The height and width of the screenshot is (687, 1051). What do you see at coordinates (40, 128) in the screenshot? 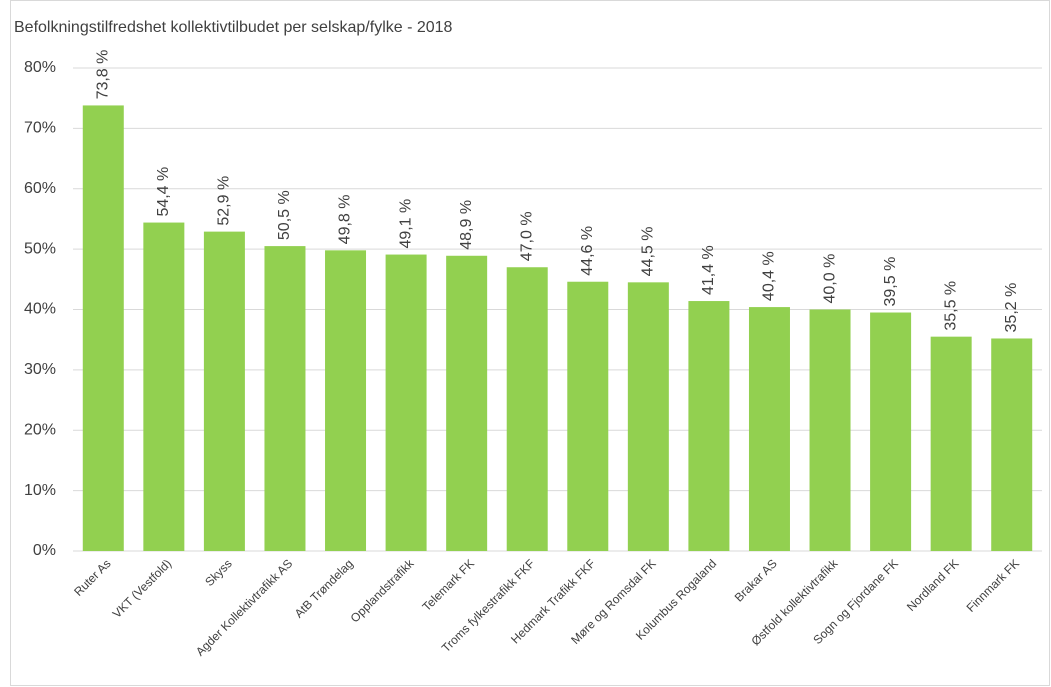
I see `y-tick-label: 70%` at bounding box center [40, 128].